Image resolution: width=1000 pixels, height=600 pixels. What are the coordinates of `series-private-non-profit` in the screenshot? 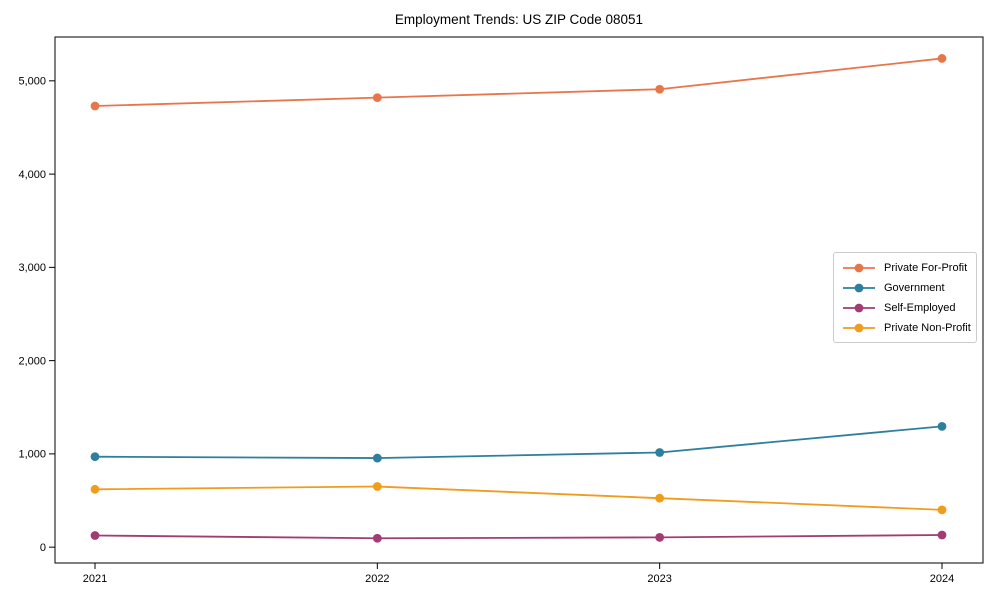 It's located at (518, 498).